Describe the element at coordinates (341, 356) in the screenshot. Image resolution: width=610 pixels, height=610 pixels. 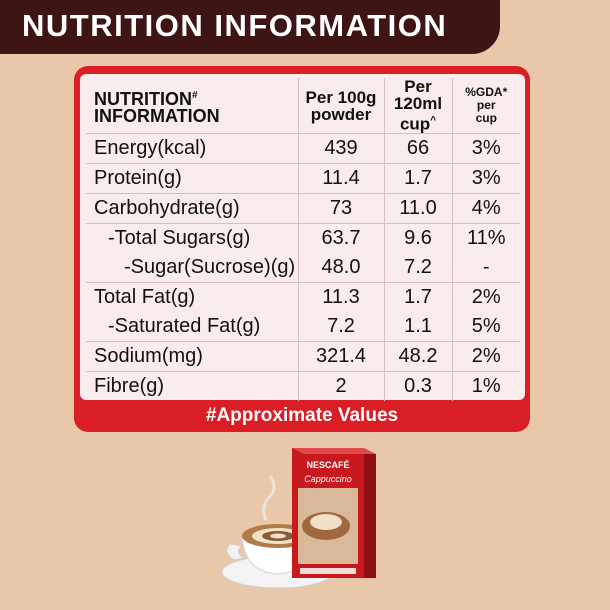
I see `row-per-100g: 321.4` at that location.